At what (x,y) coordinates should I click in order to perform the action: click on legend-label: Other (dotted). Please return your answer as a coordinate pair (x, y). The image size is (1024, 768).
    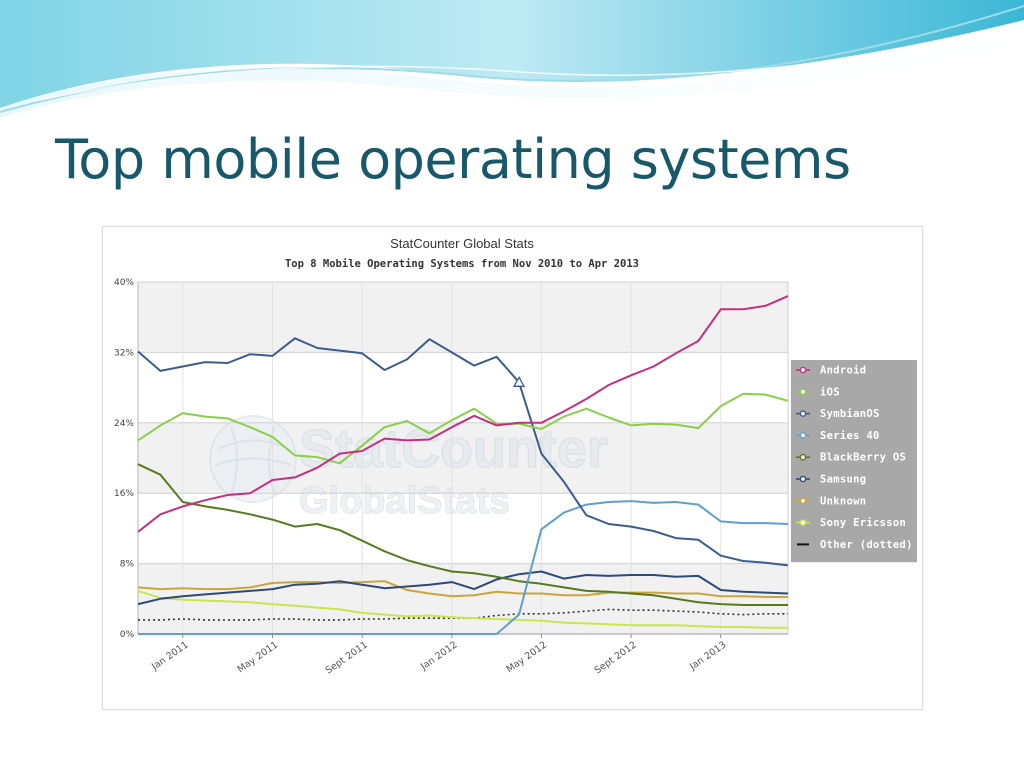
    Looking at the image, I should click on (866, 545).